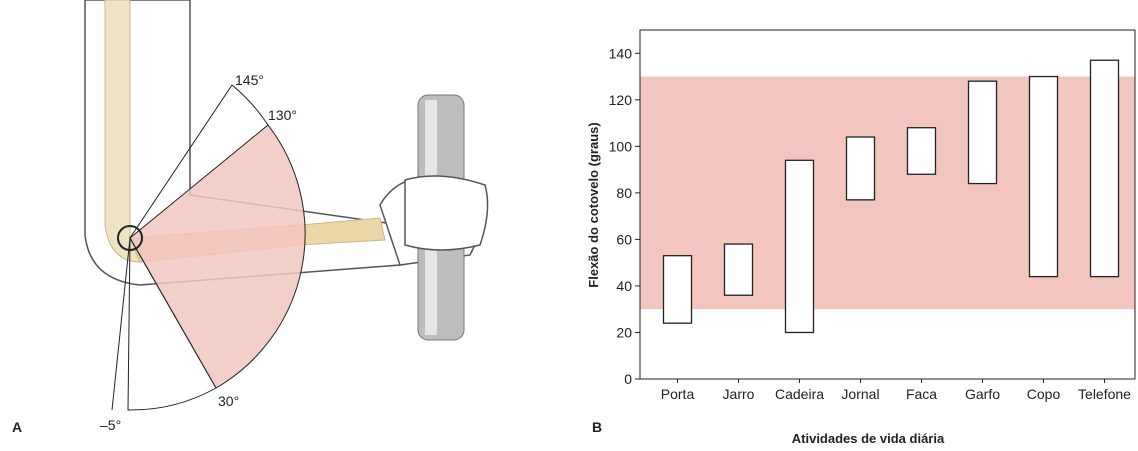  What do you see at coordinates (624, 286) in the screenshot?
I see `y-tick-label: 40` at bounding box center [624, 286].